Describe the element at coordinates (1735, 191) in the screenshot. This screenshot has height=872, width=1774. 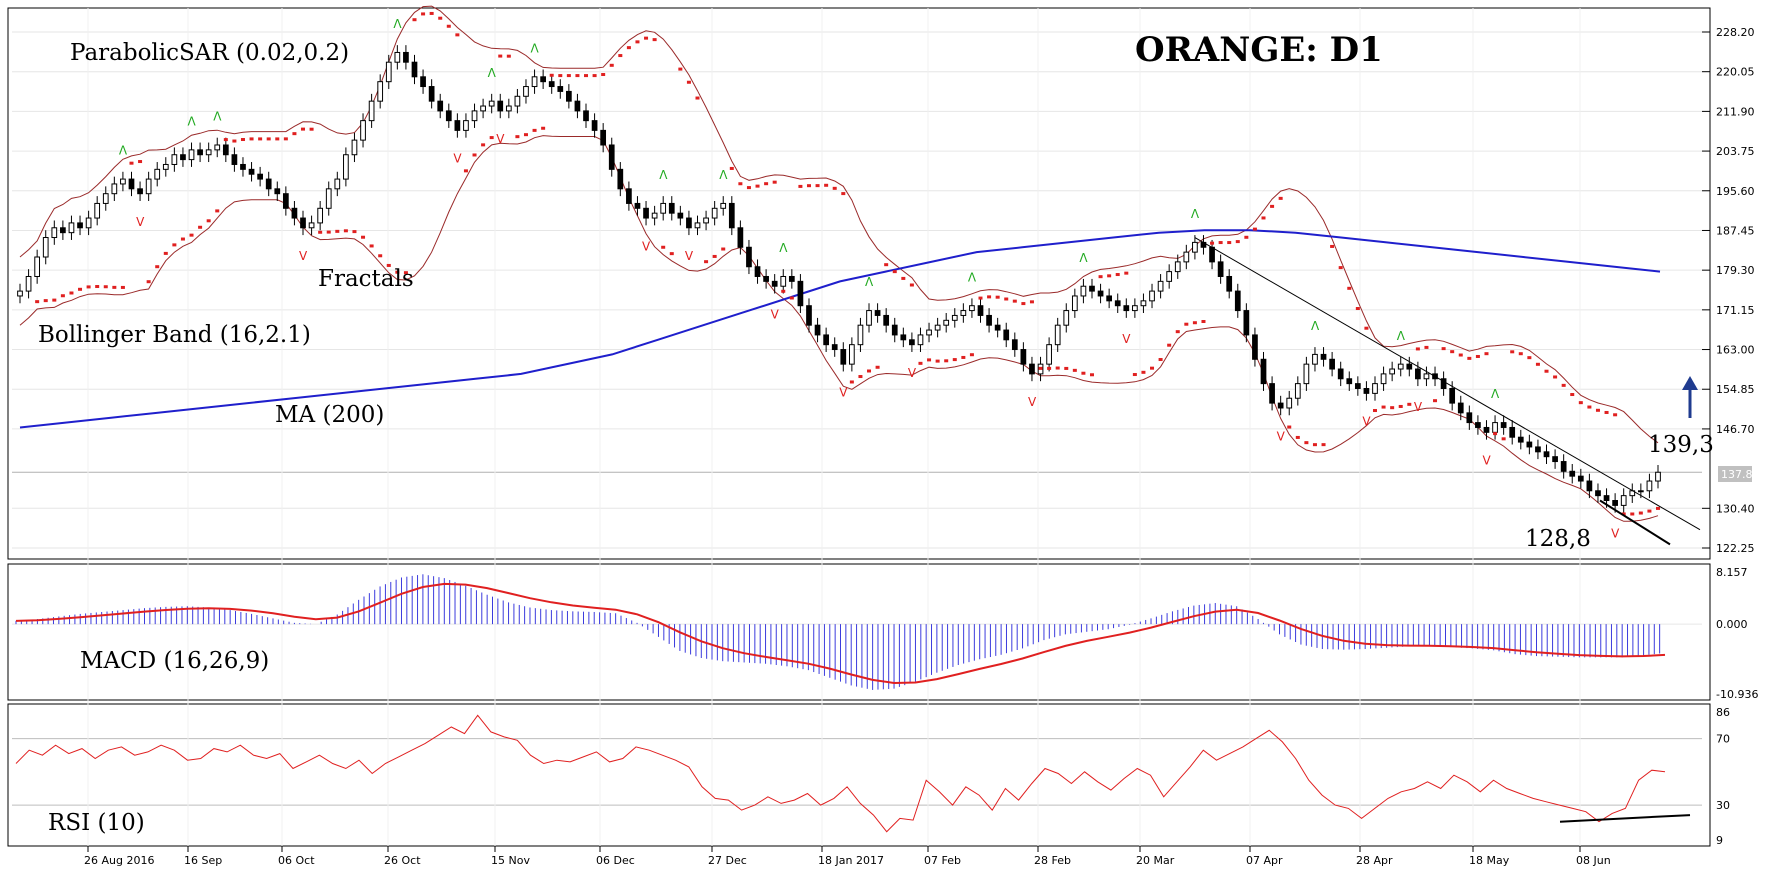
I see `price-tick-label: 195.60` at that location.